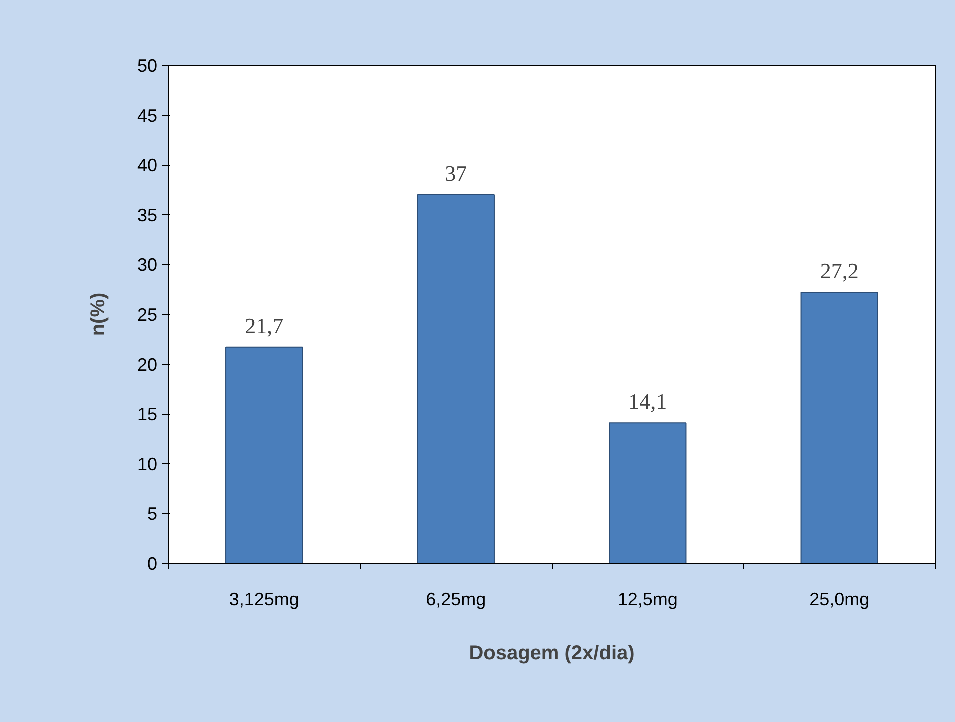 The image size is (955, 722). What do you see at coordinates (147, 215) in the screenshot?
I see `y-tick-label: 35` at bounding box center [147, 215].